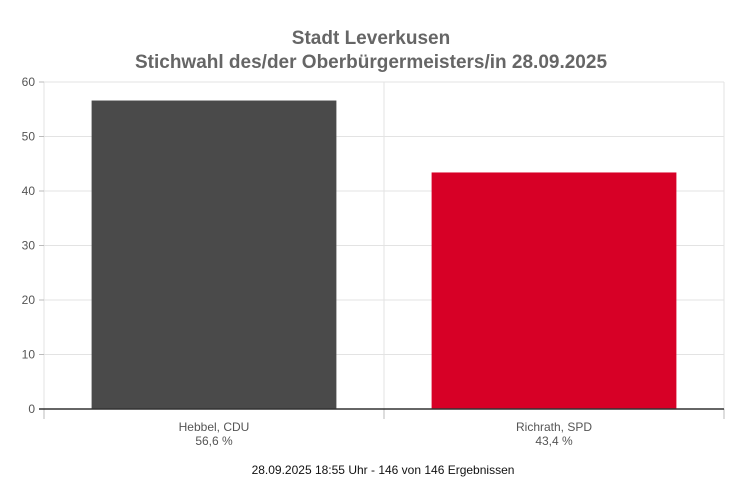 The width and height of the screenshot is (743, 498). What do you see at coordinates (29, 137) in the screenshot?
I see `y-tick-label: 50` at bounding box center [29, 137].